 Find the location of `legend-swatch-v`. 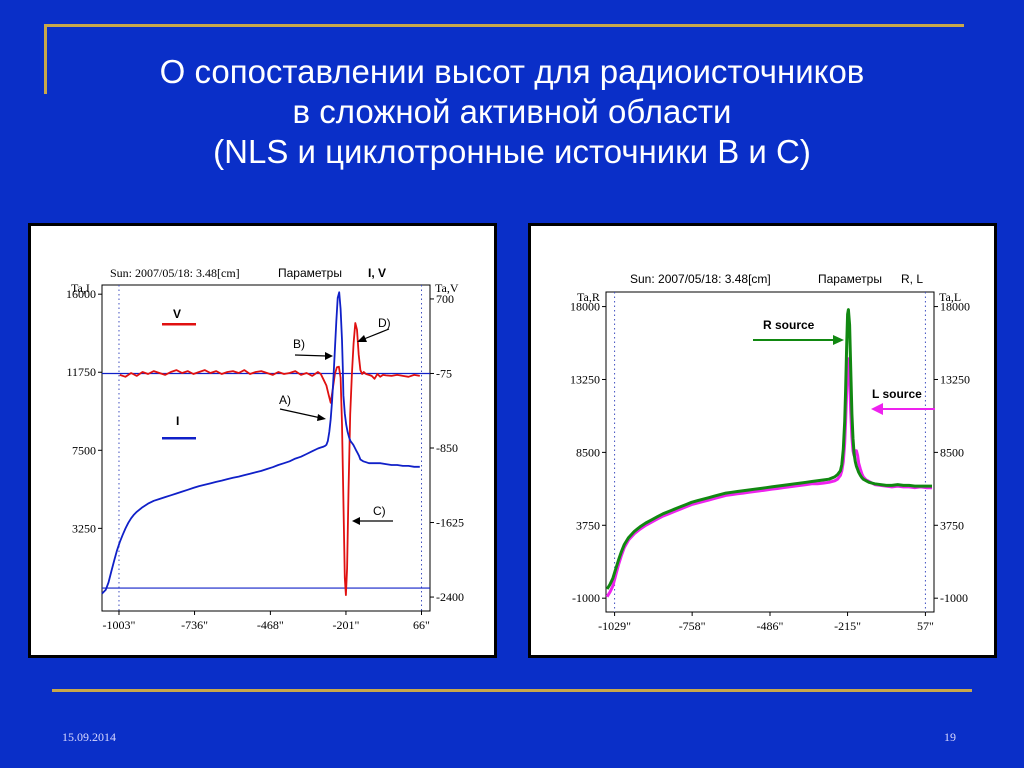

legend-swatch-v is located at coordinates (179, 324).